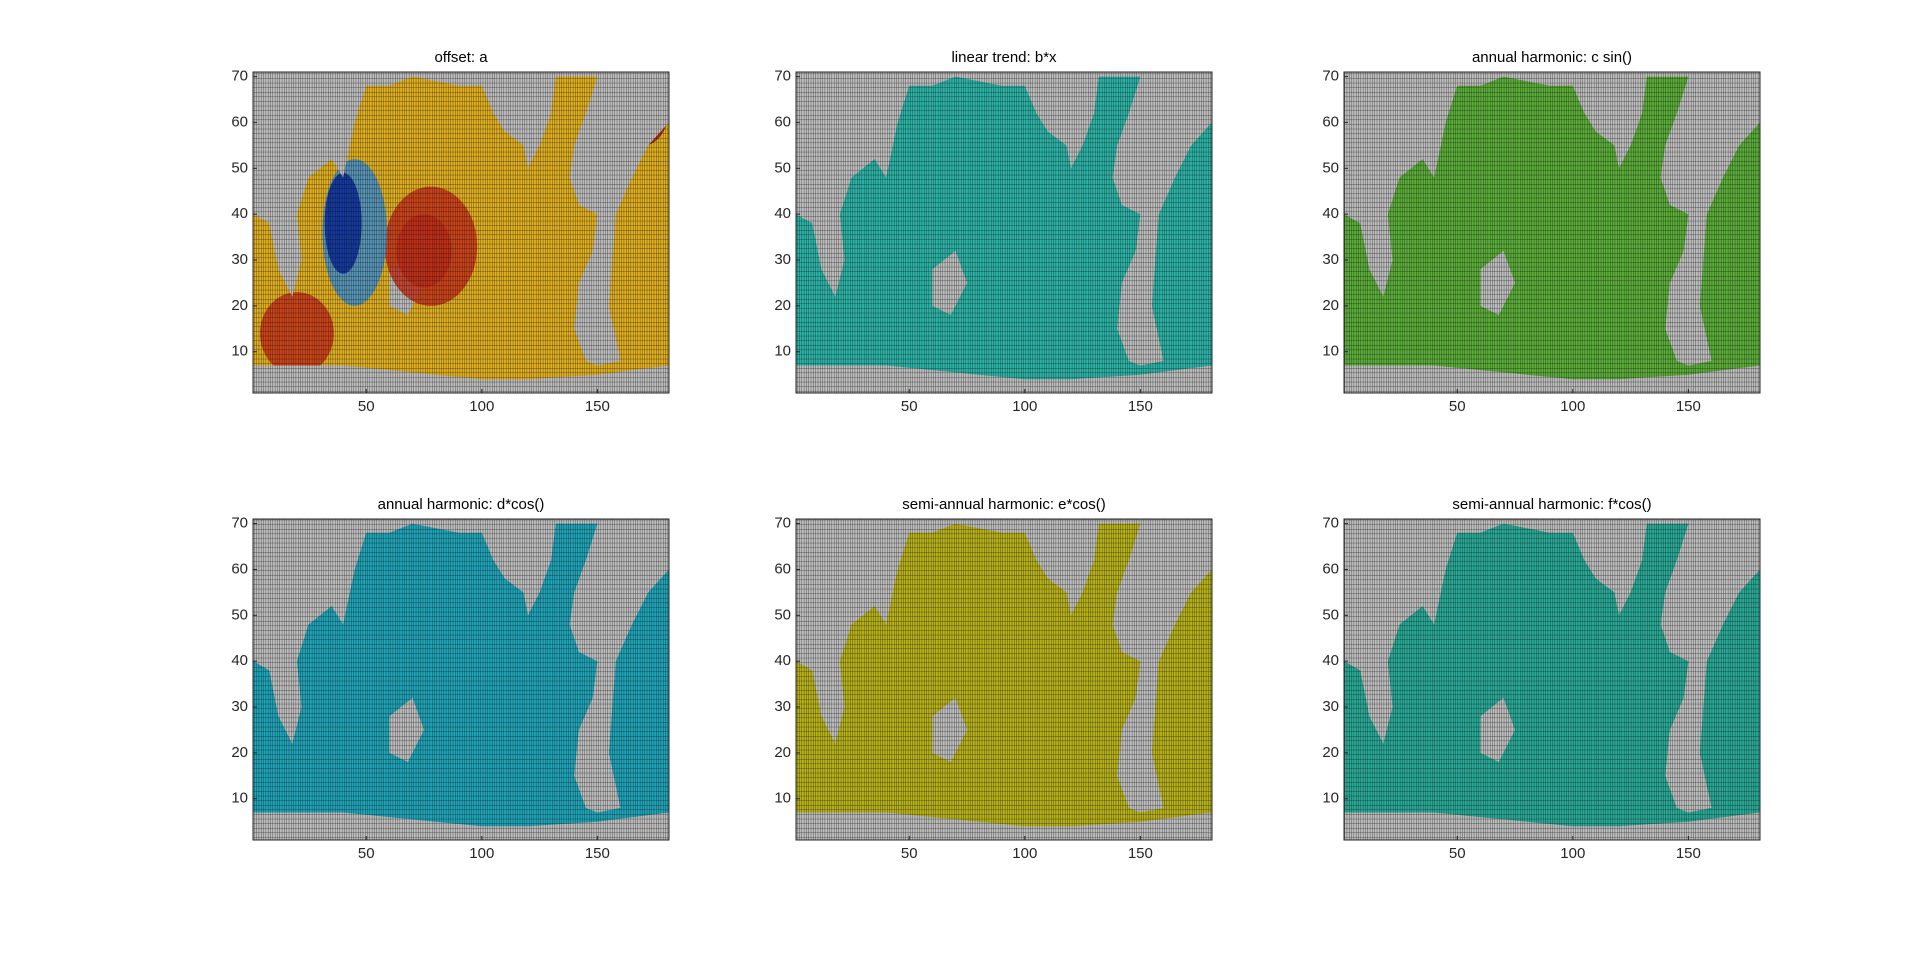 The width and height of the screenshot is (1920, 962). What do you see at coordinates (1552, 57) in the screenshot?
I see `subplot-title: annual harmonic: c sin()` at bounding box center [1552, 57].